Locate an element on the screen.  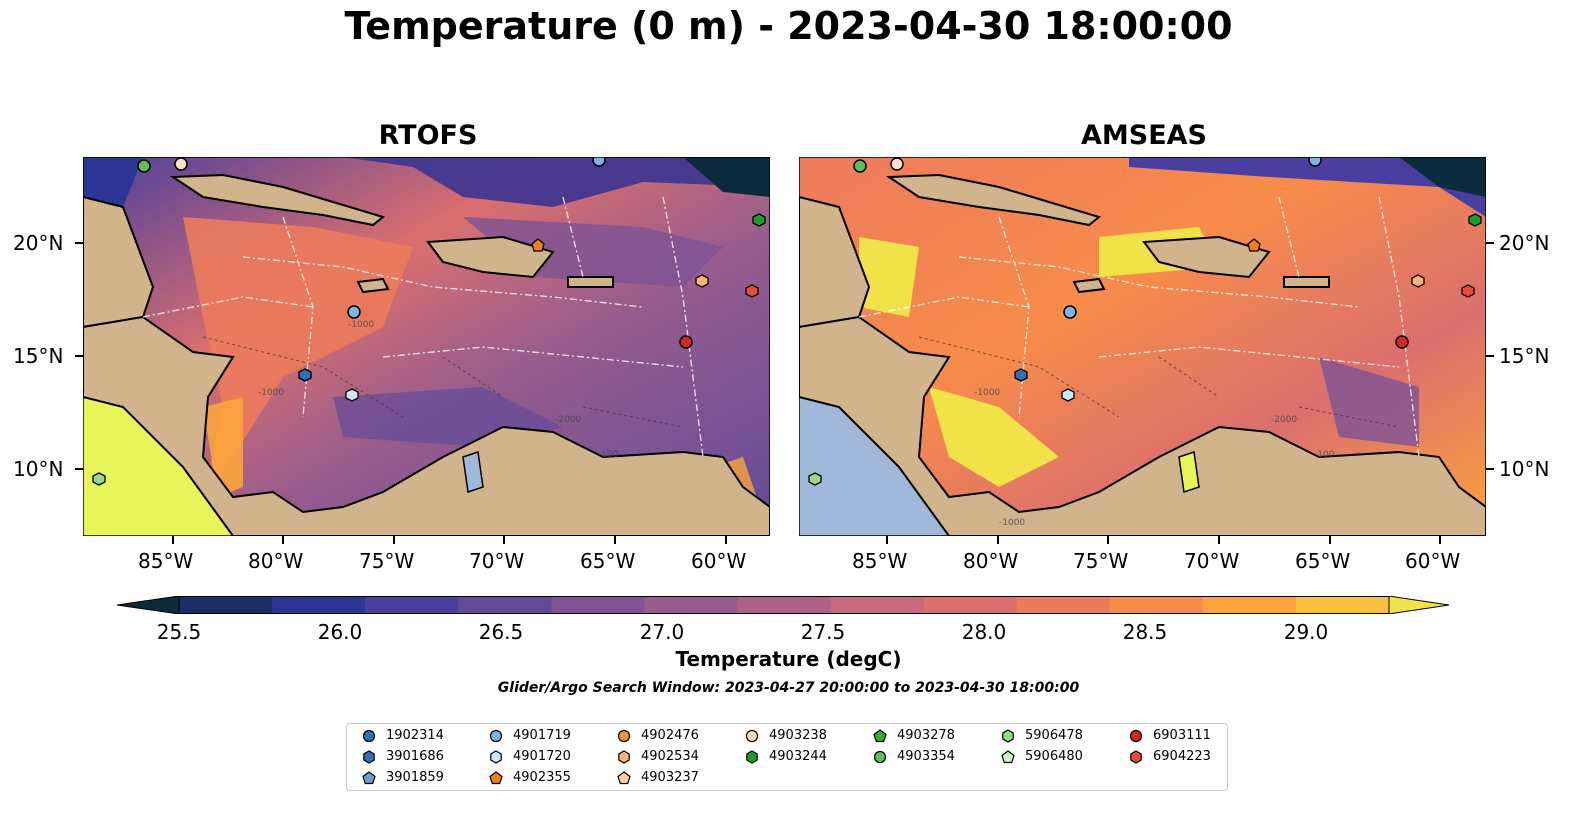
colorbar-tick: 28.0 is located at coordinates (984, 632).